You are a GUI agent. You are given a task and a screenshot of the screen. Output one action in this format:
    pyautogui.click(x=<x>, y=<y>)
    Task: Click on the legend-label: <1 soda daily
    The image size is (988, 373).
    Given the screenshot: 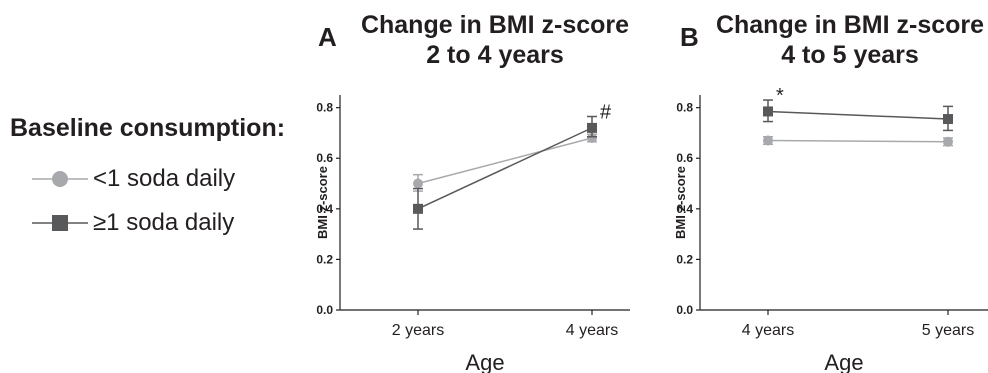 What is the action you would take?
    pyautogui.click(x=164, y=178)
    